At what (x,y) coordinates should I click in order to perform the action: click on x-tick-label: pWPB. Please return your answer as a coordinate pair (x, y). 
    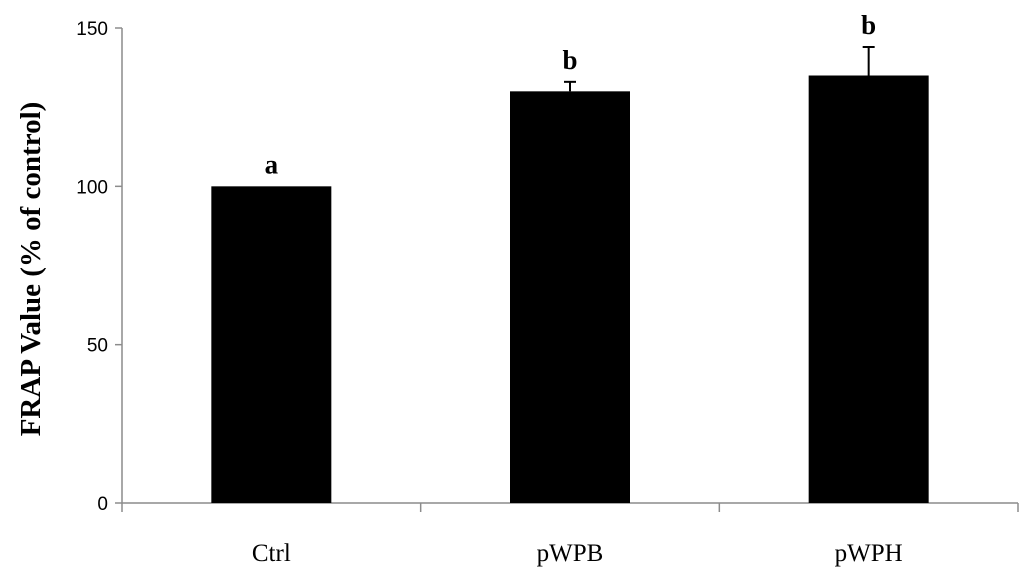
    Looking at the image, I should click on (570, 553).